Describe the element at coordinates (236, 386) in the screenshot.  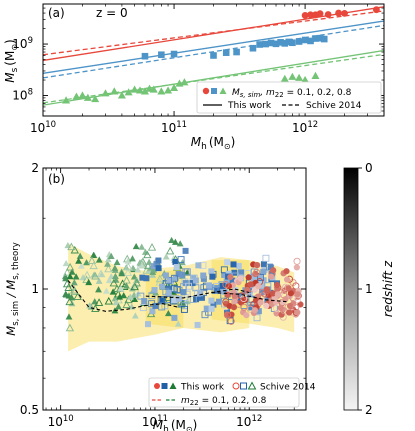
I see `legend-b-open-circle` at that location.